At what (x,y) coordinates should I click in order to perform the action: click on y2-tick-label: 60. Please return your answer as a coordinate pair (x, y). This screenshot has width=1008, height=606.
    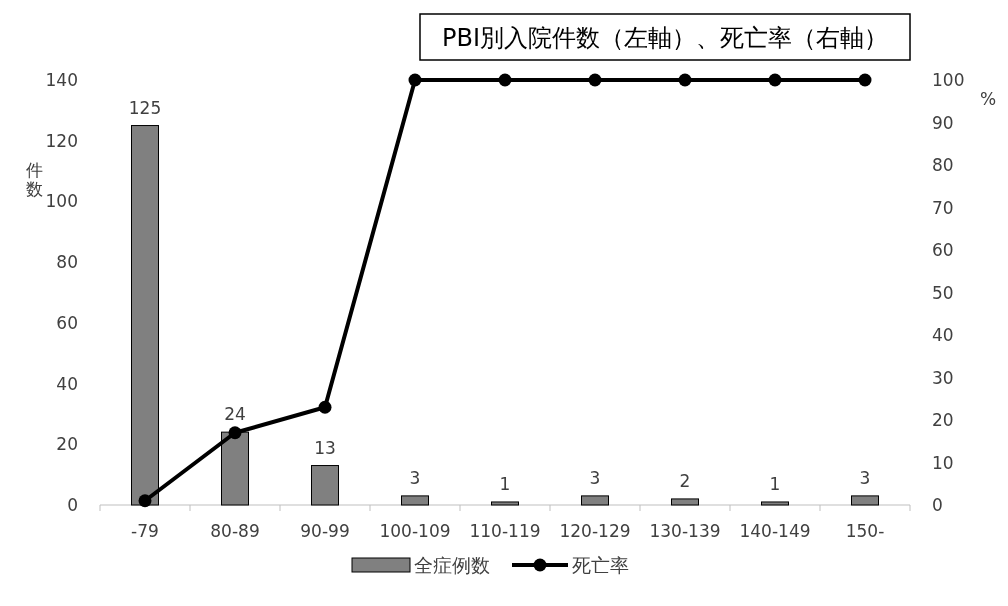
    Looking at the image, I should click on (943, 250).